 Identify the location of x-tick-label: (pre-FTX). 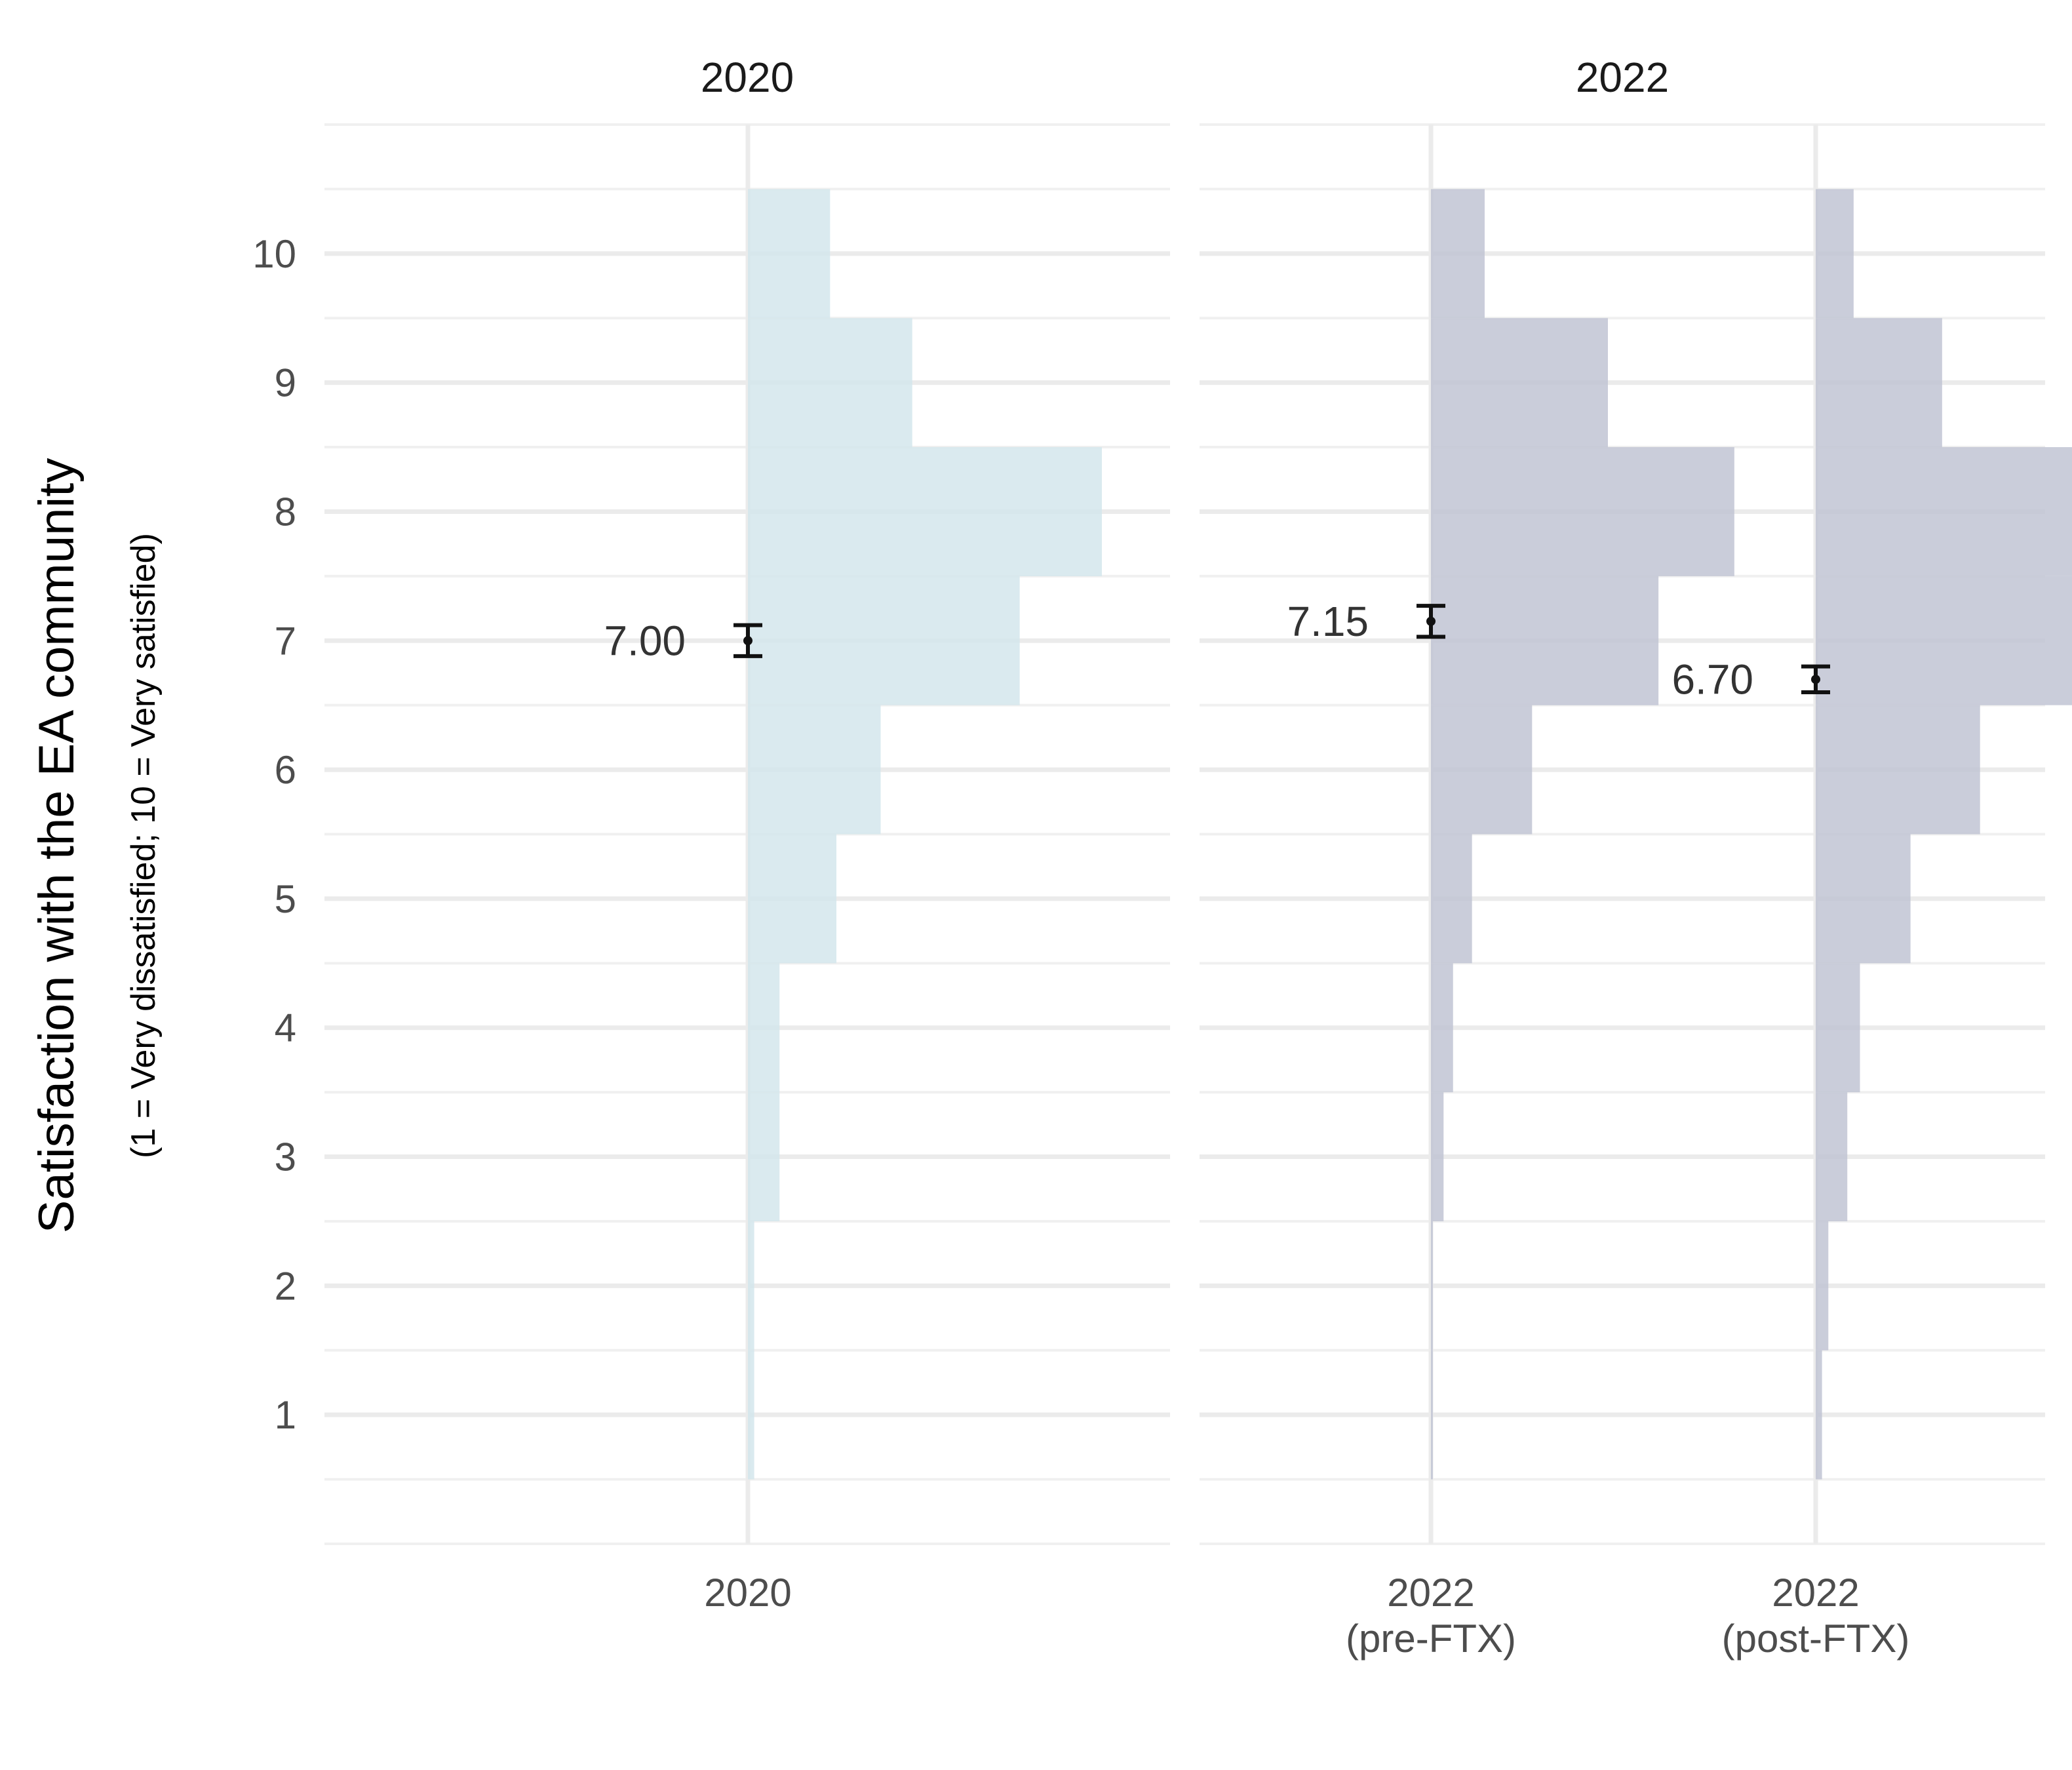
(1431, 1639).